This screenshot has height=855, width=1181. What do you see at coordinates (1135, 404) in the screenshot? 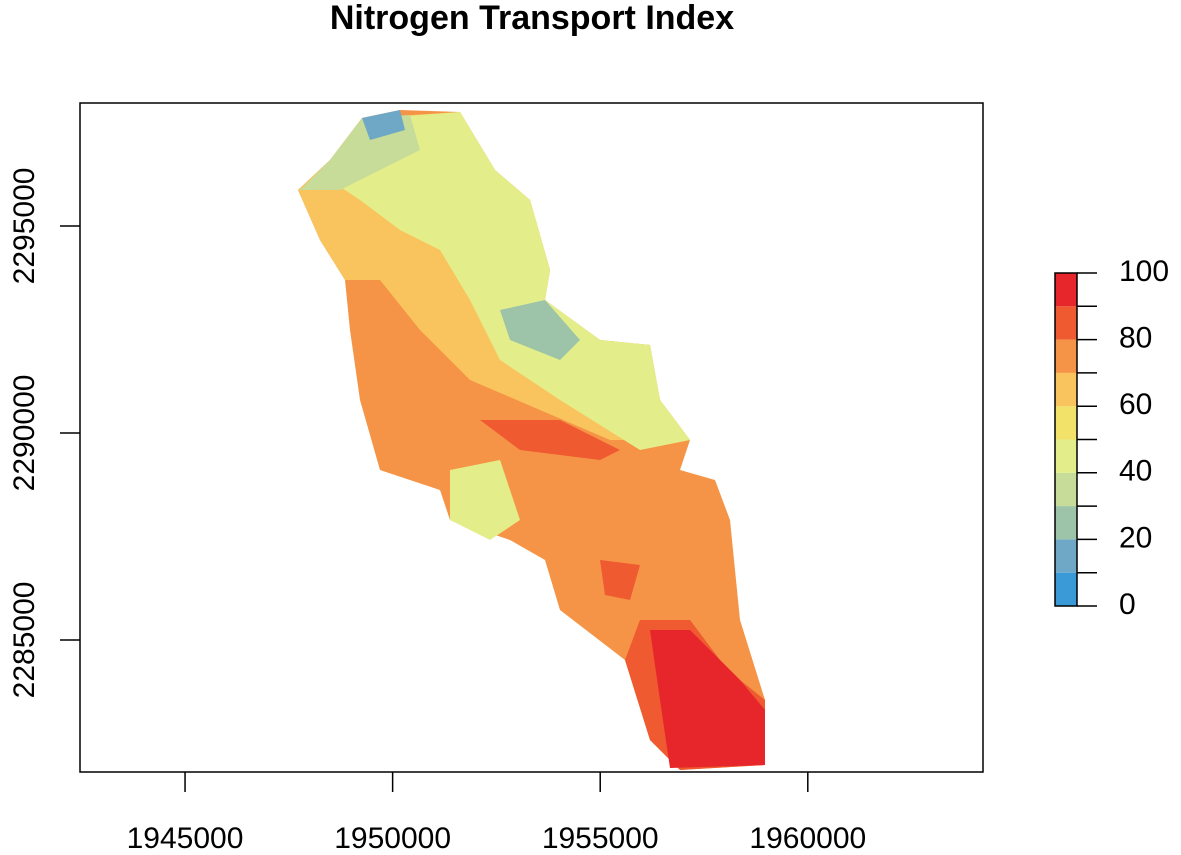
I see `legend-label: 60` at bounding box center [1135, 404].